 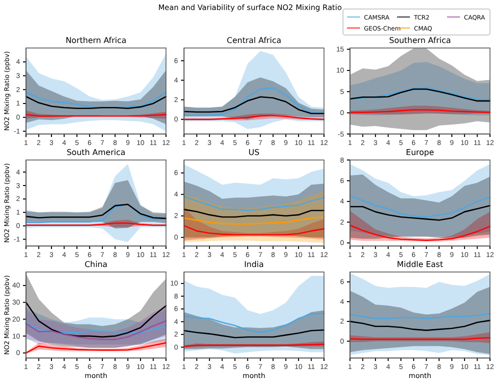 I want to click on chart-title: Central Africa, so click(x=254, y=40).